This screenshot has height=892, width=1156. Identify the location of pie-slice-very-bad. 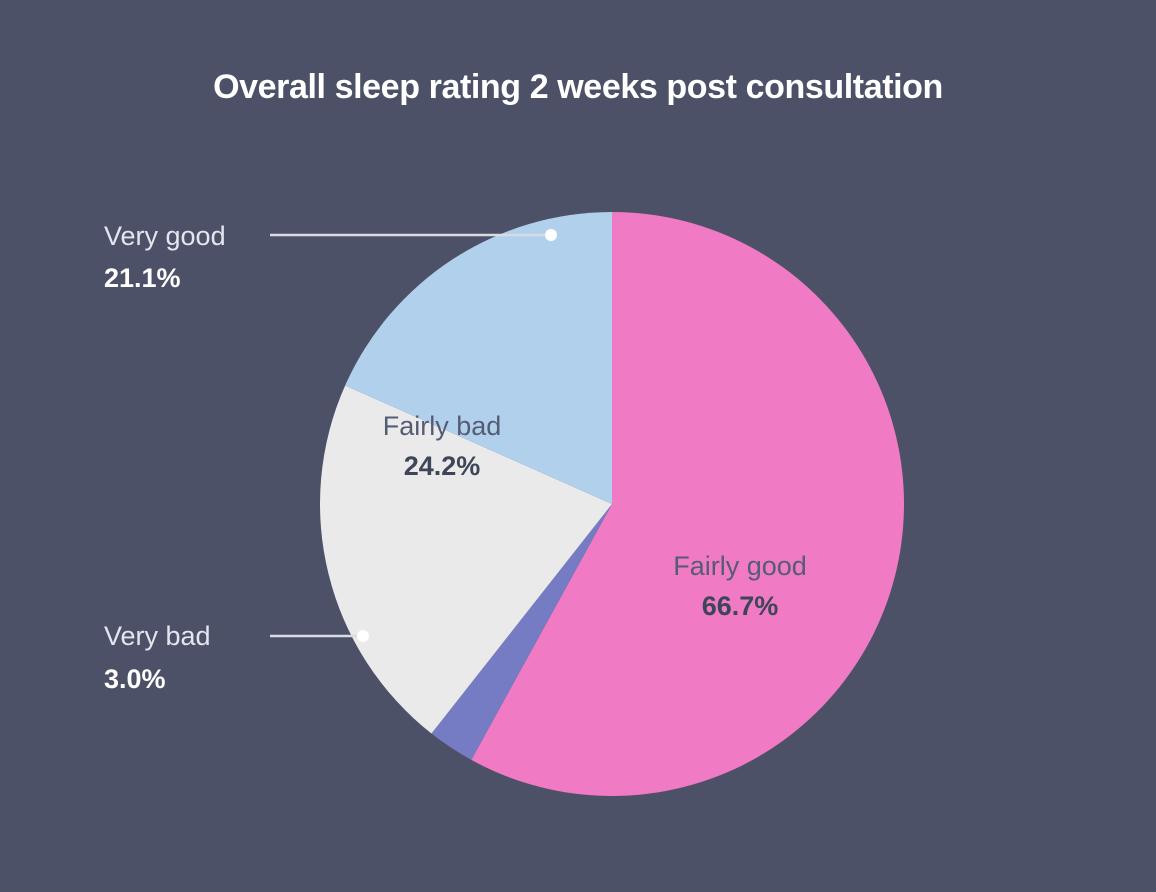
(521, 632).